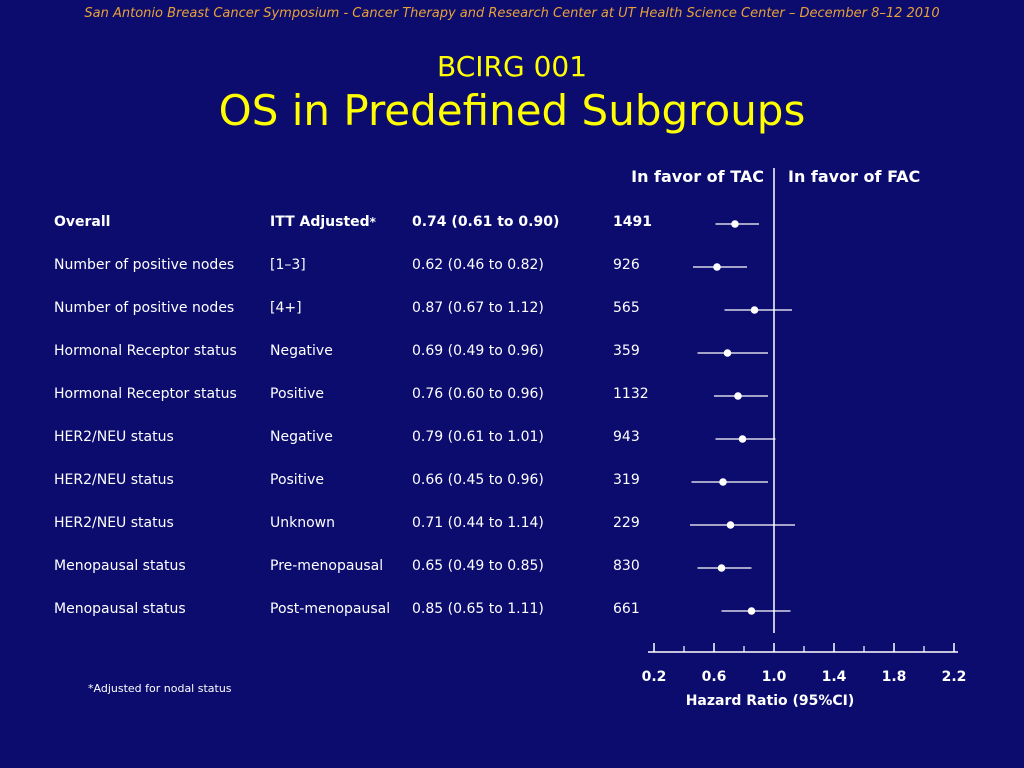  I want to click on footnote-marker: *, so click(372, 222).